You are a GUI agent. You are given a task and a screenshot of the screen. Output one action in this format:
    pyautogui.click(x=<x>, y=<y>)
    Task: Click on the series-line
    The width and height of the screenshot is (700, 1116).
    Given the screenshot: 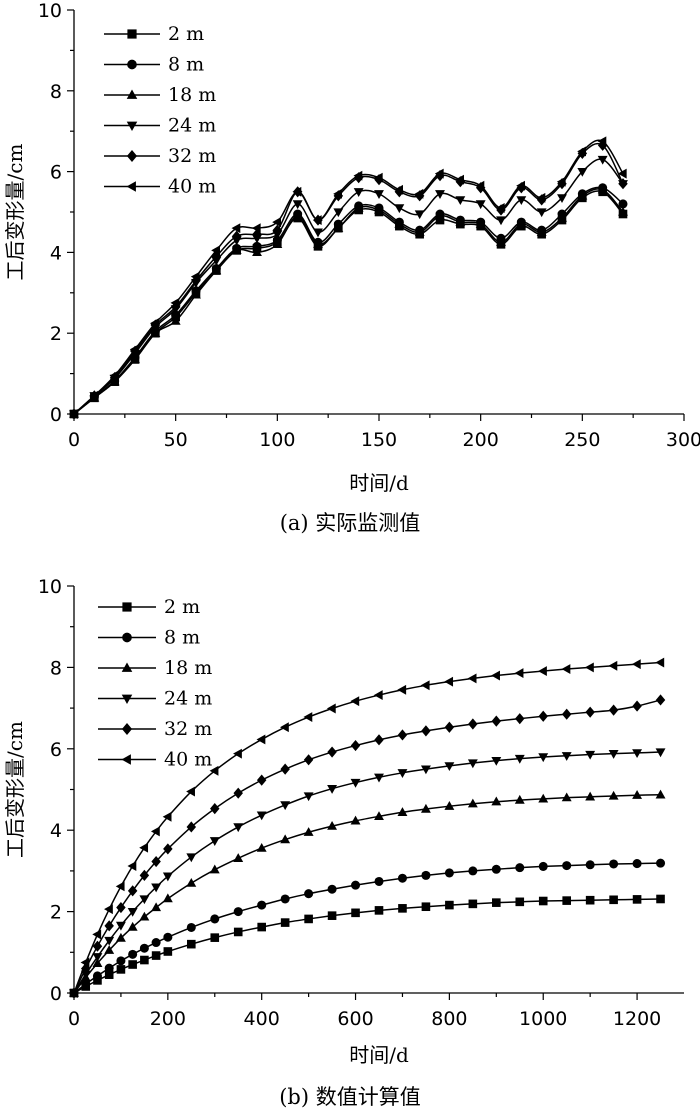 What is the action you would take?
    pyautogui.click(x=367, y=946)
    